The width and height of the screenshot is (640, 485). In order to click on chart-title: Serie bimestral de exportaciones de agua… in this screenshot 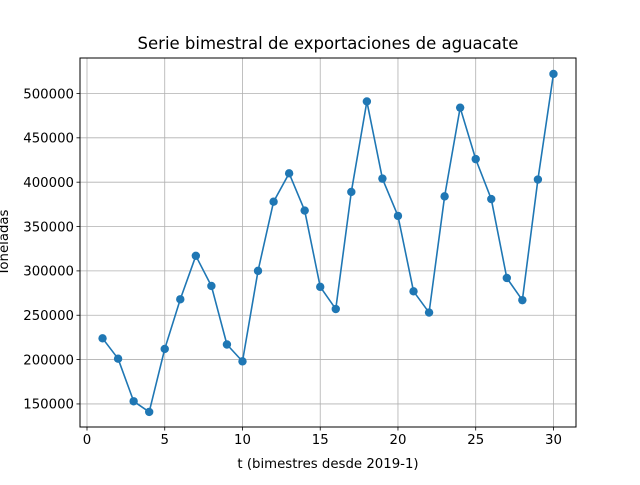, I will do `click(328, 43)`.